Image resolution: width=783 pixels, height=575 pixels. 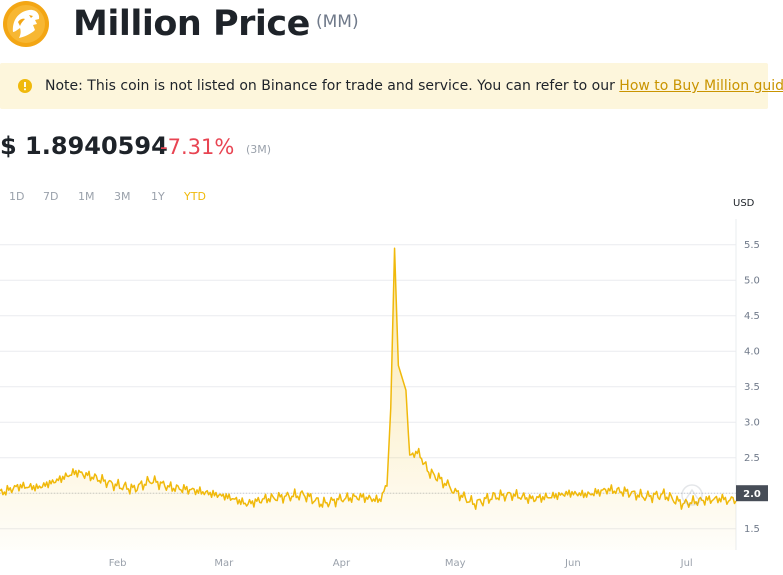 What do you see at coordinates (455, 563) in the screenshot?
I see `x-tick-label: May` at bounding box center [455, 563].